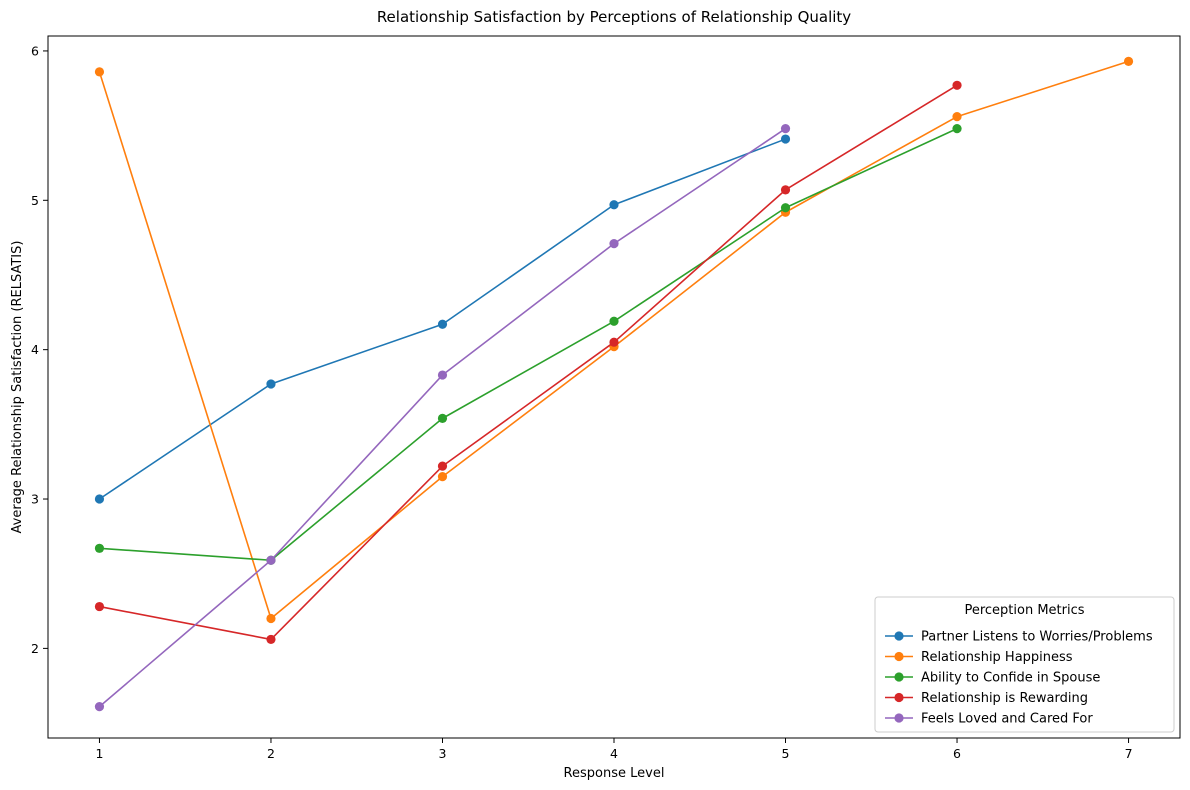  I want to click on legend-label-partner-listens-to-worries-problems: Partner Listens to Worries/Problems, so click(1037, 637).